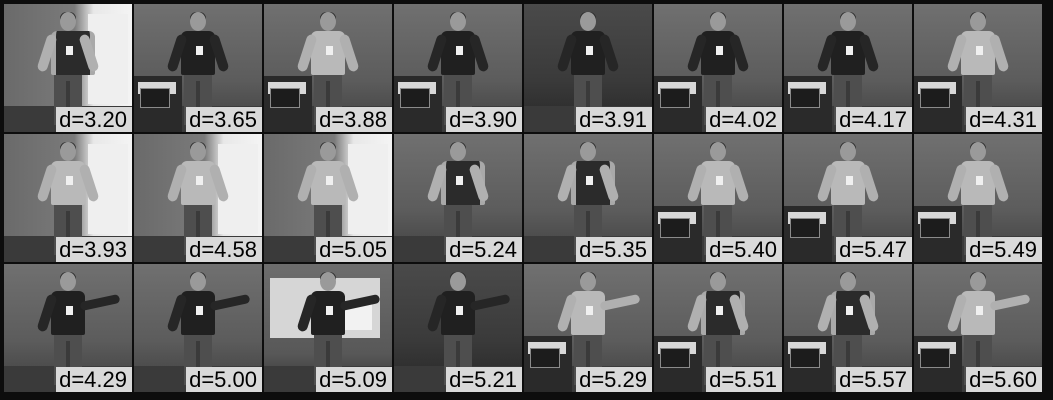  I want to click on distance-label: d=5.57, so click(874, 379).